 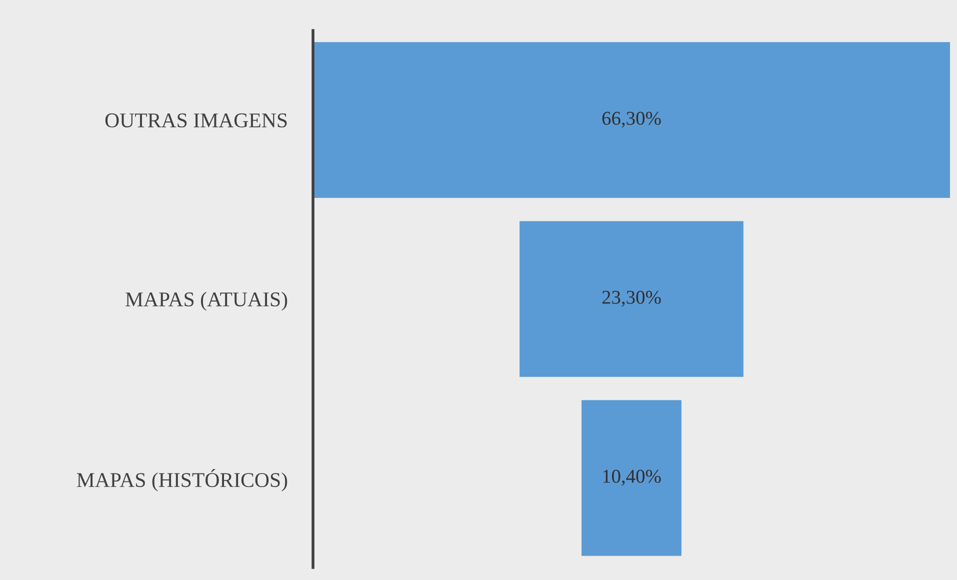 What do you see at coordinates (207, 301) in the screenshot?
I see `category-label: MAPAS (ATUAIS)` at bounding box center [207, 301].